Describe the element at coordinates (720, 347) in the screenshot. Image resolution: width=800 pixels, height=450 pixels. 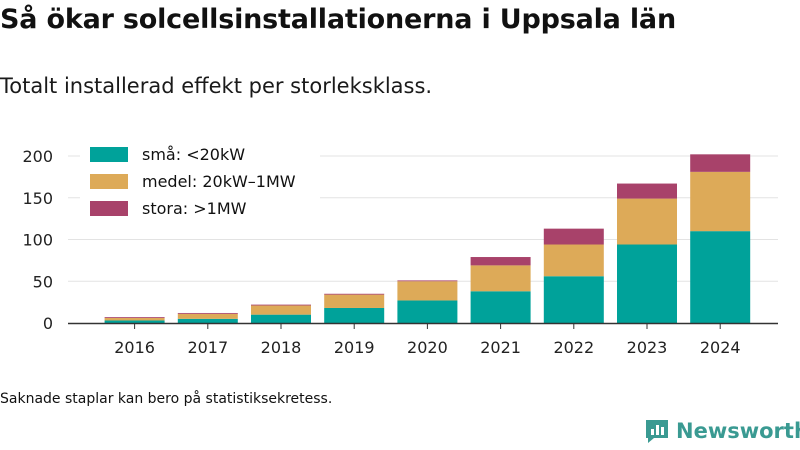
I see `x-tick-label: 2024` at that location.